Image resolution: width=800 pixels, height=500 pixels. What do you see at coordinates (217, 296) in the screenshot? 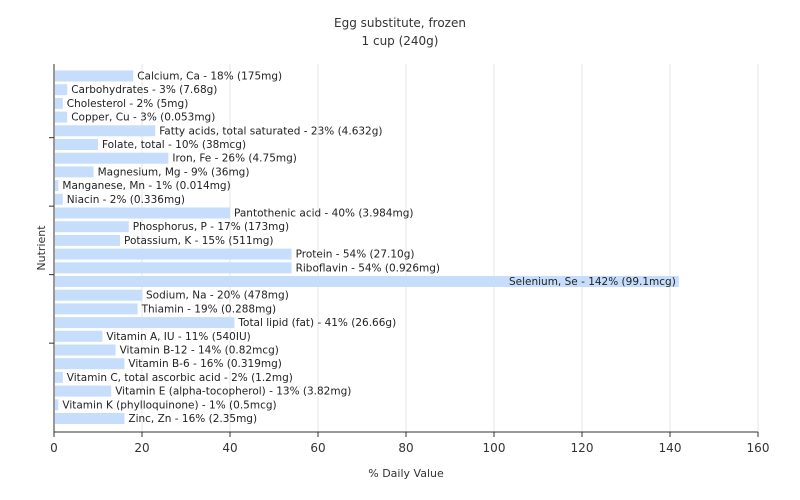
I see `bar-label-16: Sodium, Na - 20% (478mg)` at bounding box center [217, 296].